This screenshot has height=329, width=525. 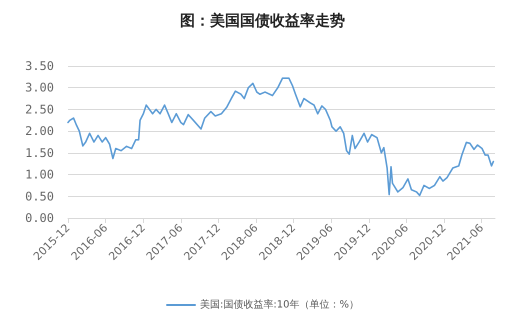 I want to click on y-tick-label: 3.00, so click(x=39, y=87).